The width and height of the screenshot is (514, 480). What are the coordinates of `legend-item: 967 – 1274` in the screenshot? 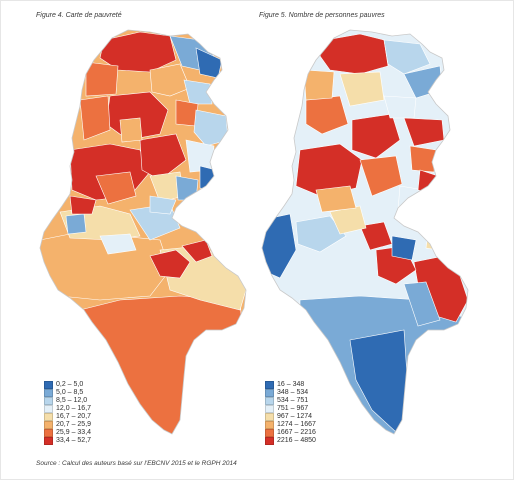 It's located at (290, 417).